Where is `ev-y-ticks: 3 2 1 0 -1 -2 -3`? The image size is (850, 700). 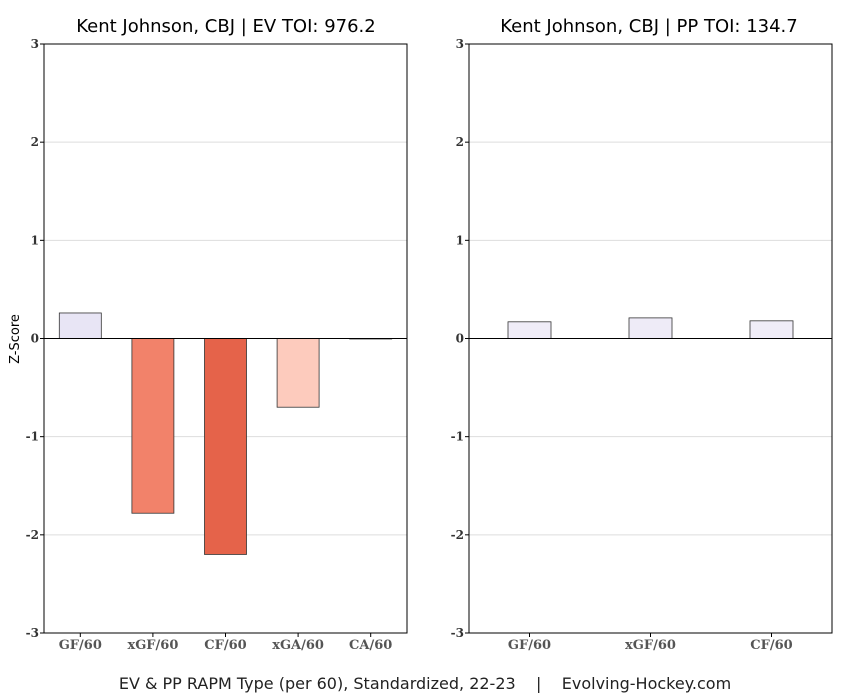 ev-y-ticks: 3 2 1 0 -1 -2 -3 is located at coordinates (35, 338).